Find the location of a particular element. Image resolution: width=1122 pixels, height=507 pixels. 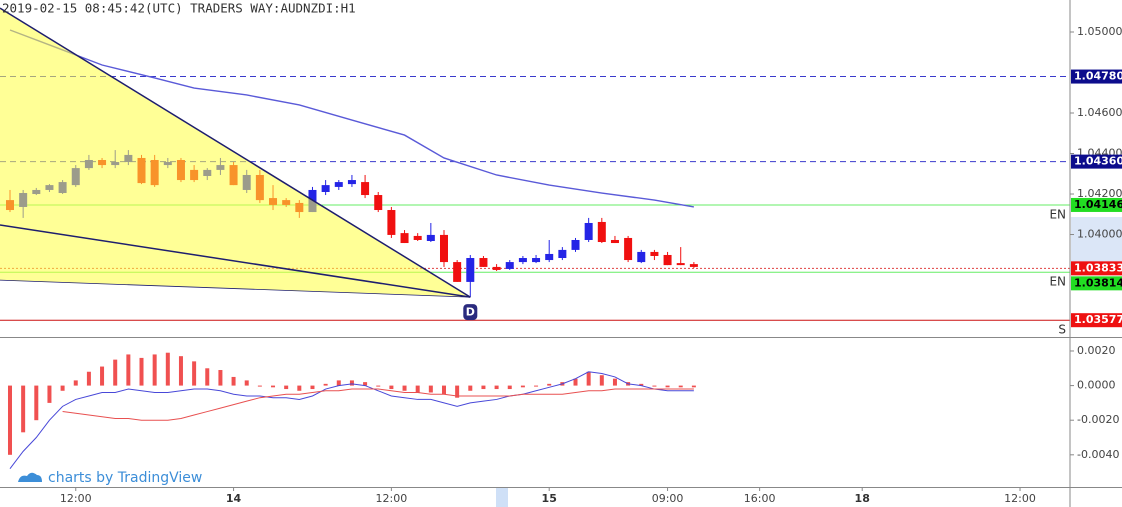

y-tick-label: 0.0000 is located at coordinates (1096, 385).